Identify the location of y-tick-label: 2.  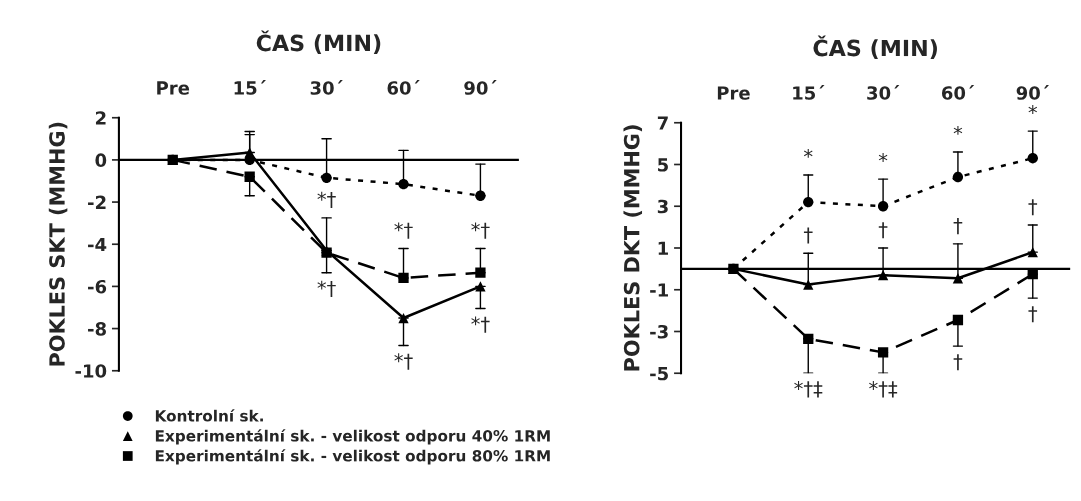
(100, 118).